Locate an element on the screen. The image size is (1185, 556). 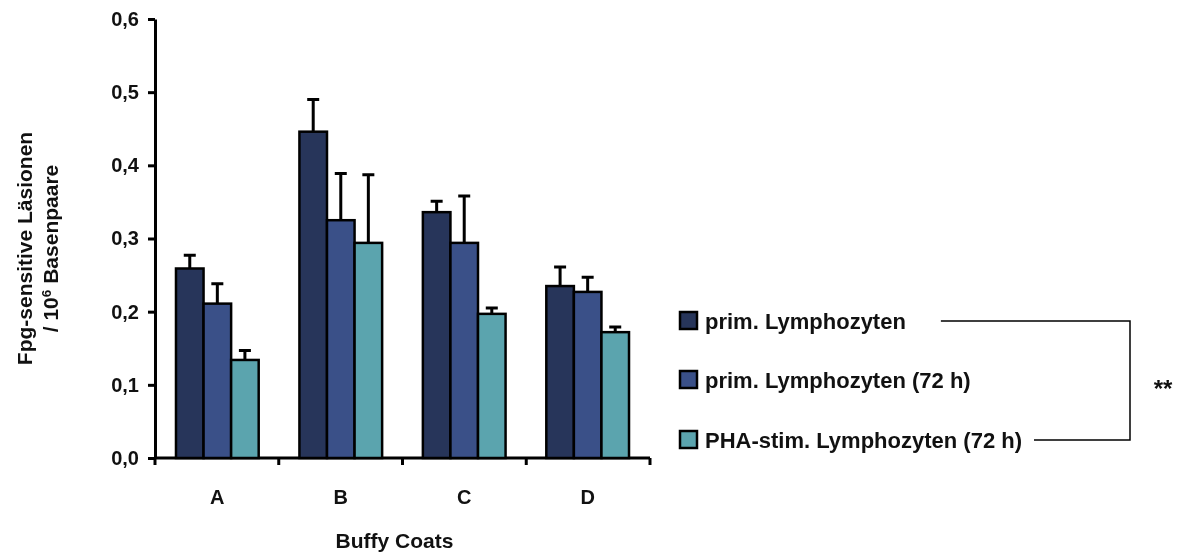
y-tick-label: 0,0 is located at coordinates (125, 457).